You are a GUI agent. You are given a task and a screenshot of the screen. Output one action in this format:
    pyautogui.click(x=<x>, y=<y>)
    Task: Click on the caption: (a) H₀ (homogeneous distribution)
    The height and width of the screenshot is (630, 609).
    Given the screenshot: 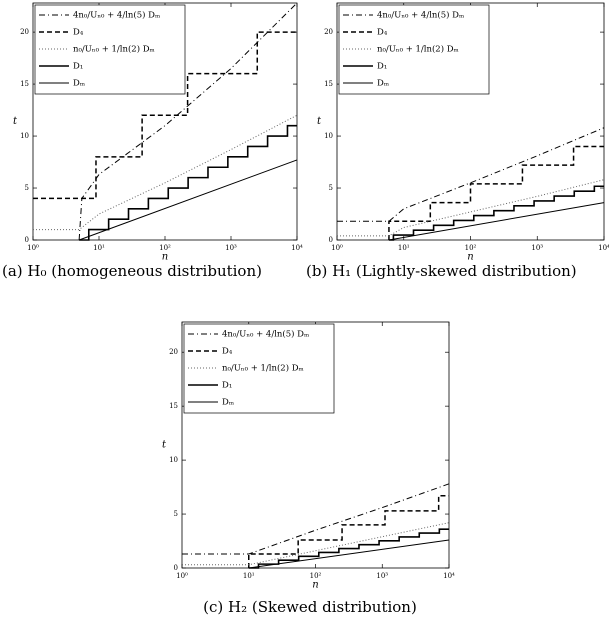 What is the action you would take?
    pyautogui.click(x=132, y=271)
    